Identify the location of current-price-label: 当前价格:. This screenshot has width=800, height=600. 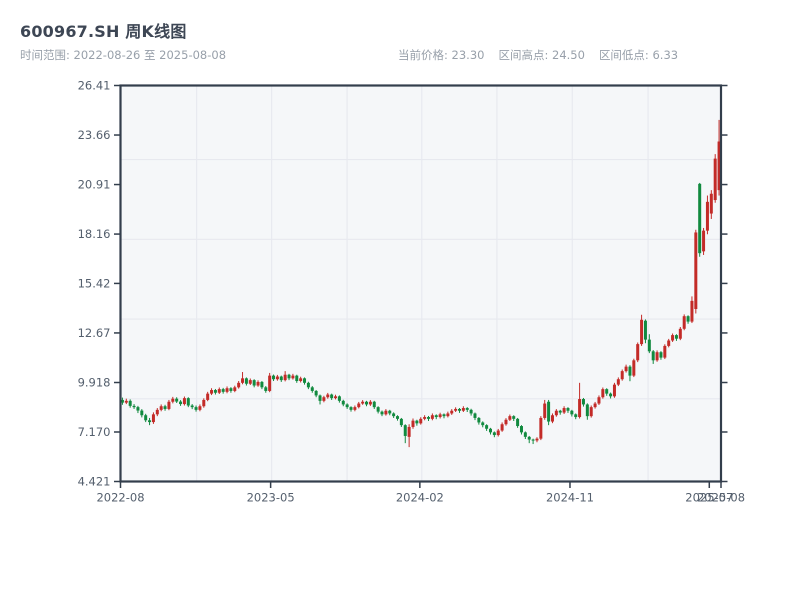
(423, 55).